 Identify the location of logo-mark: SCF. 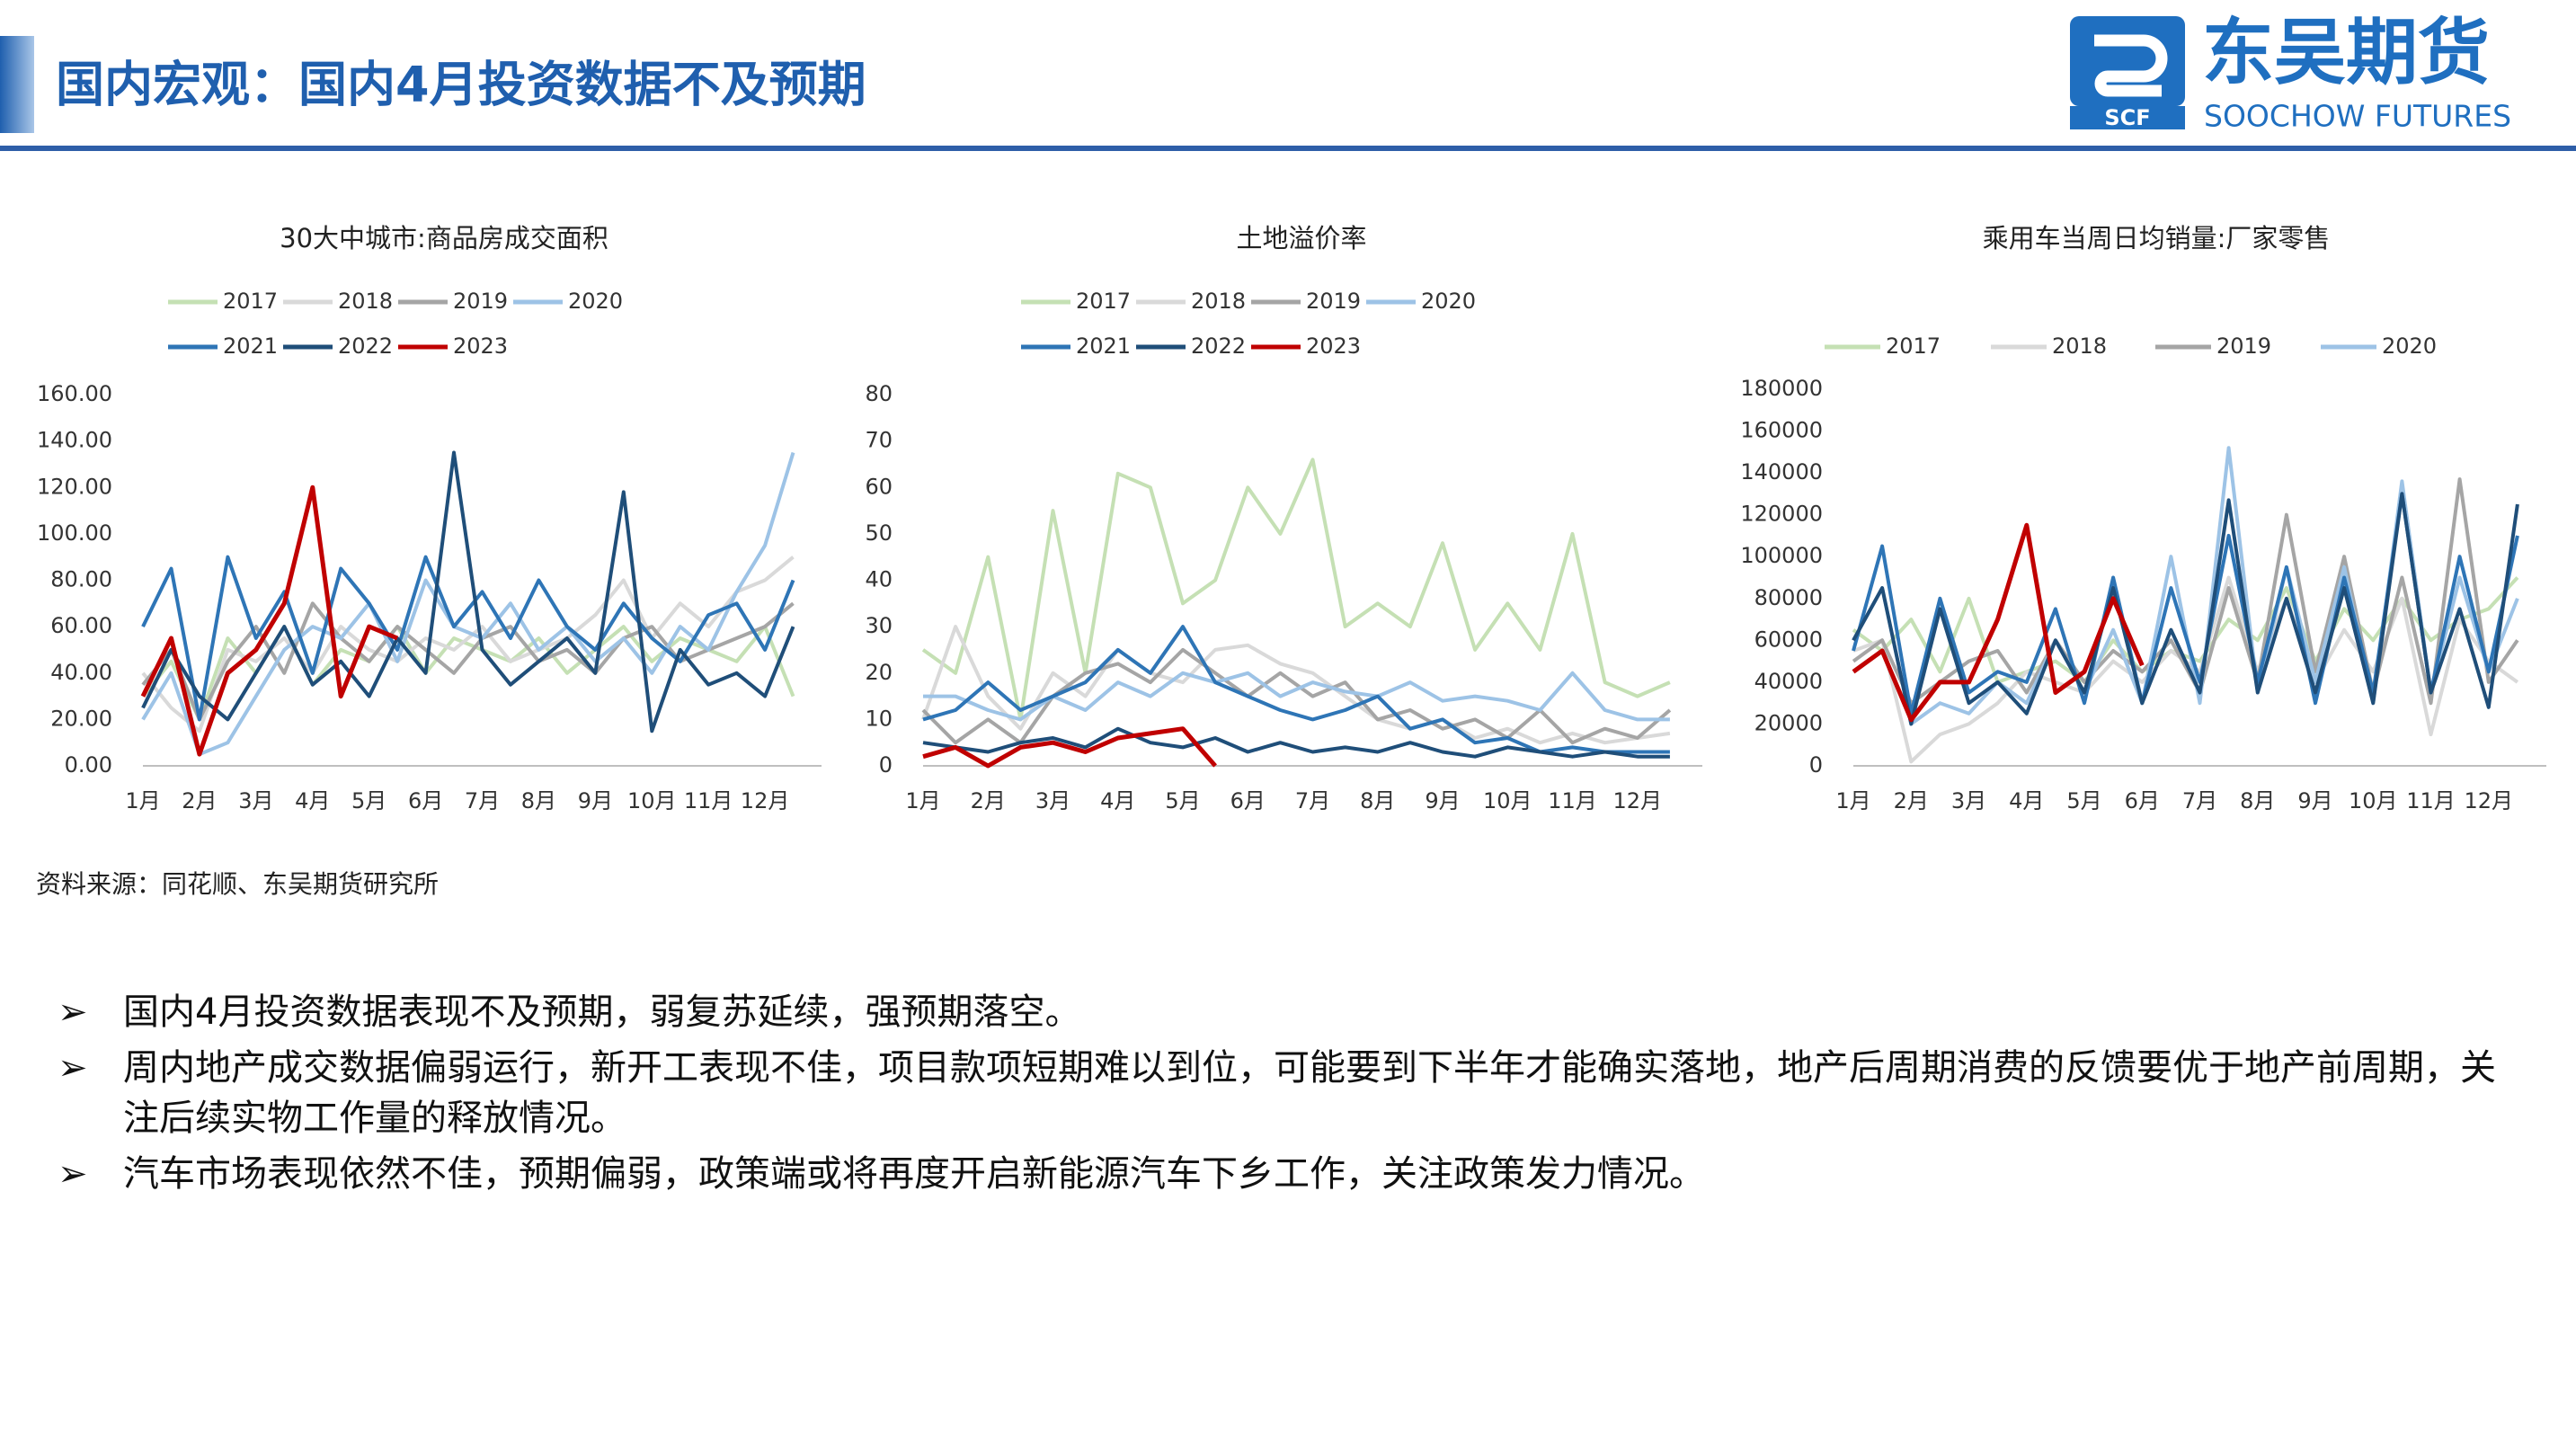
(2127, 117).